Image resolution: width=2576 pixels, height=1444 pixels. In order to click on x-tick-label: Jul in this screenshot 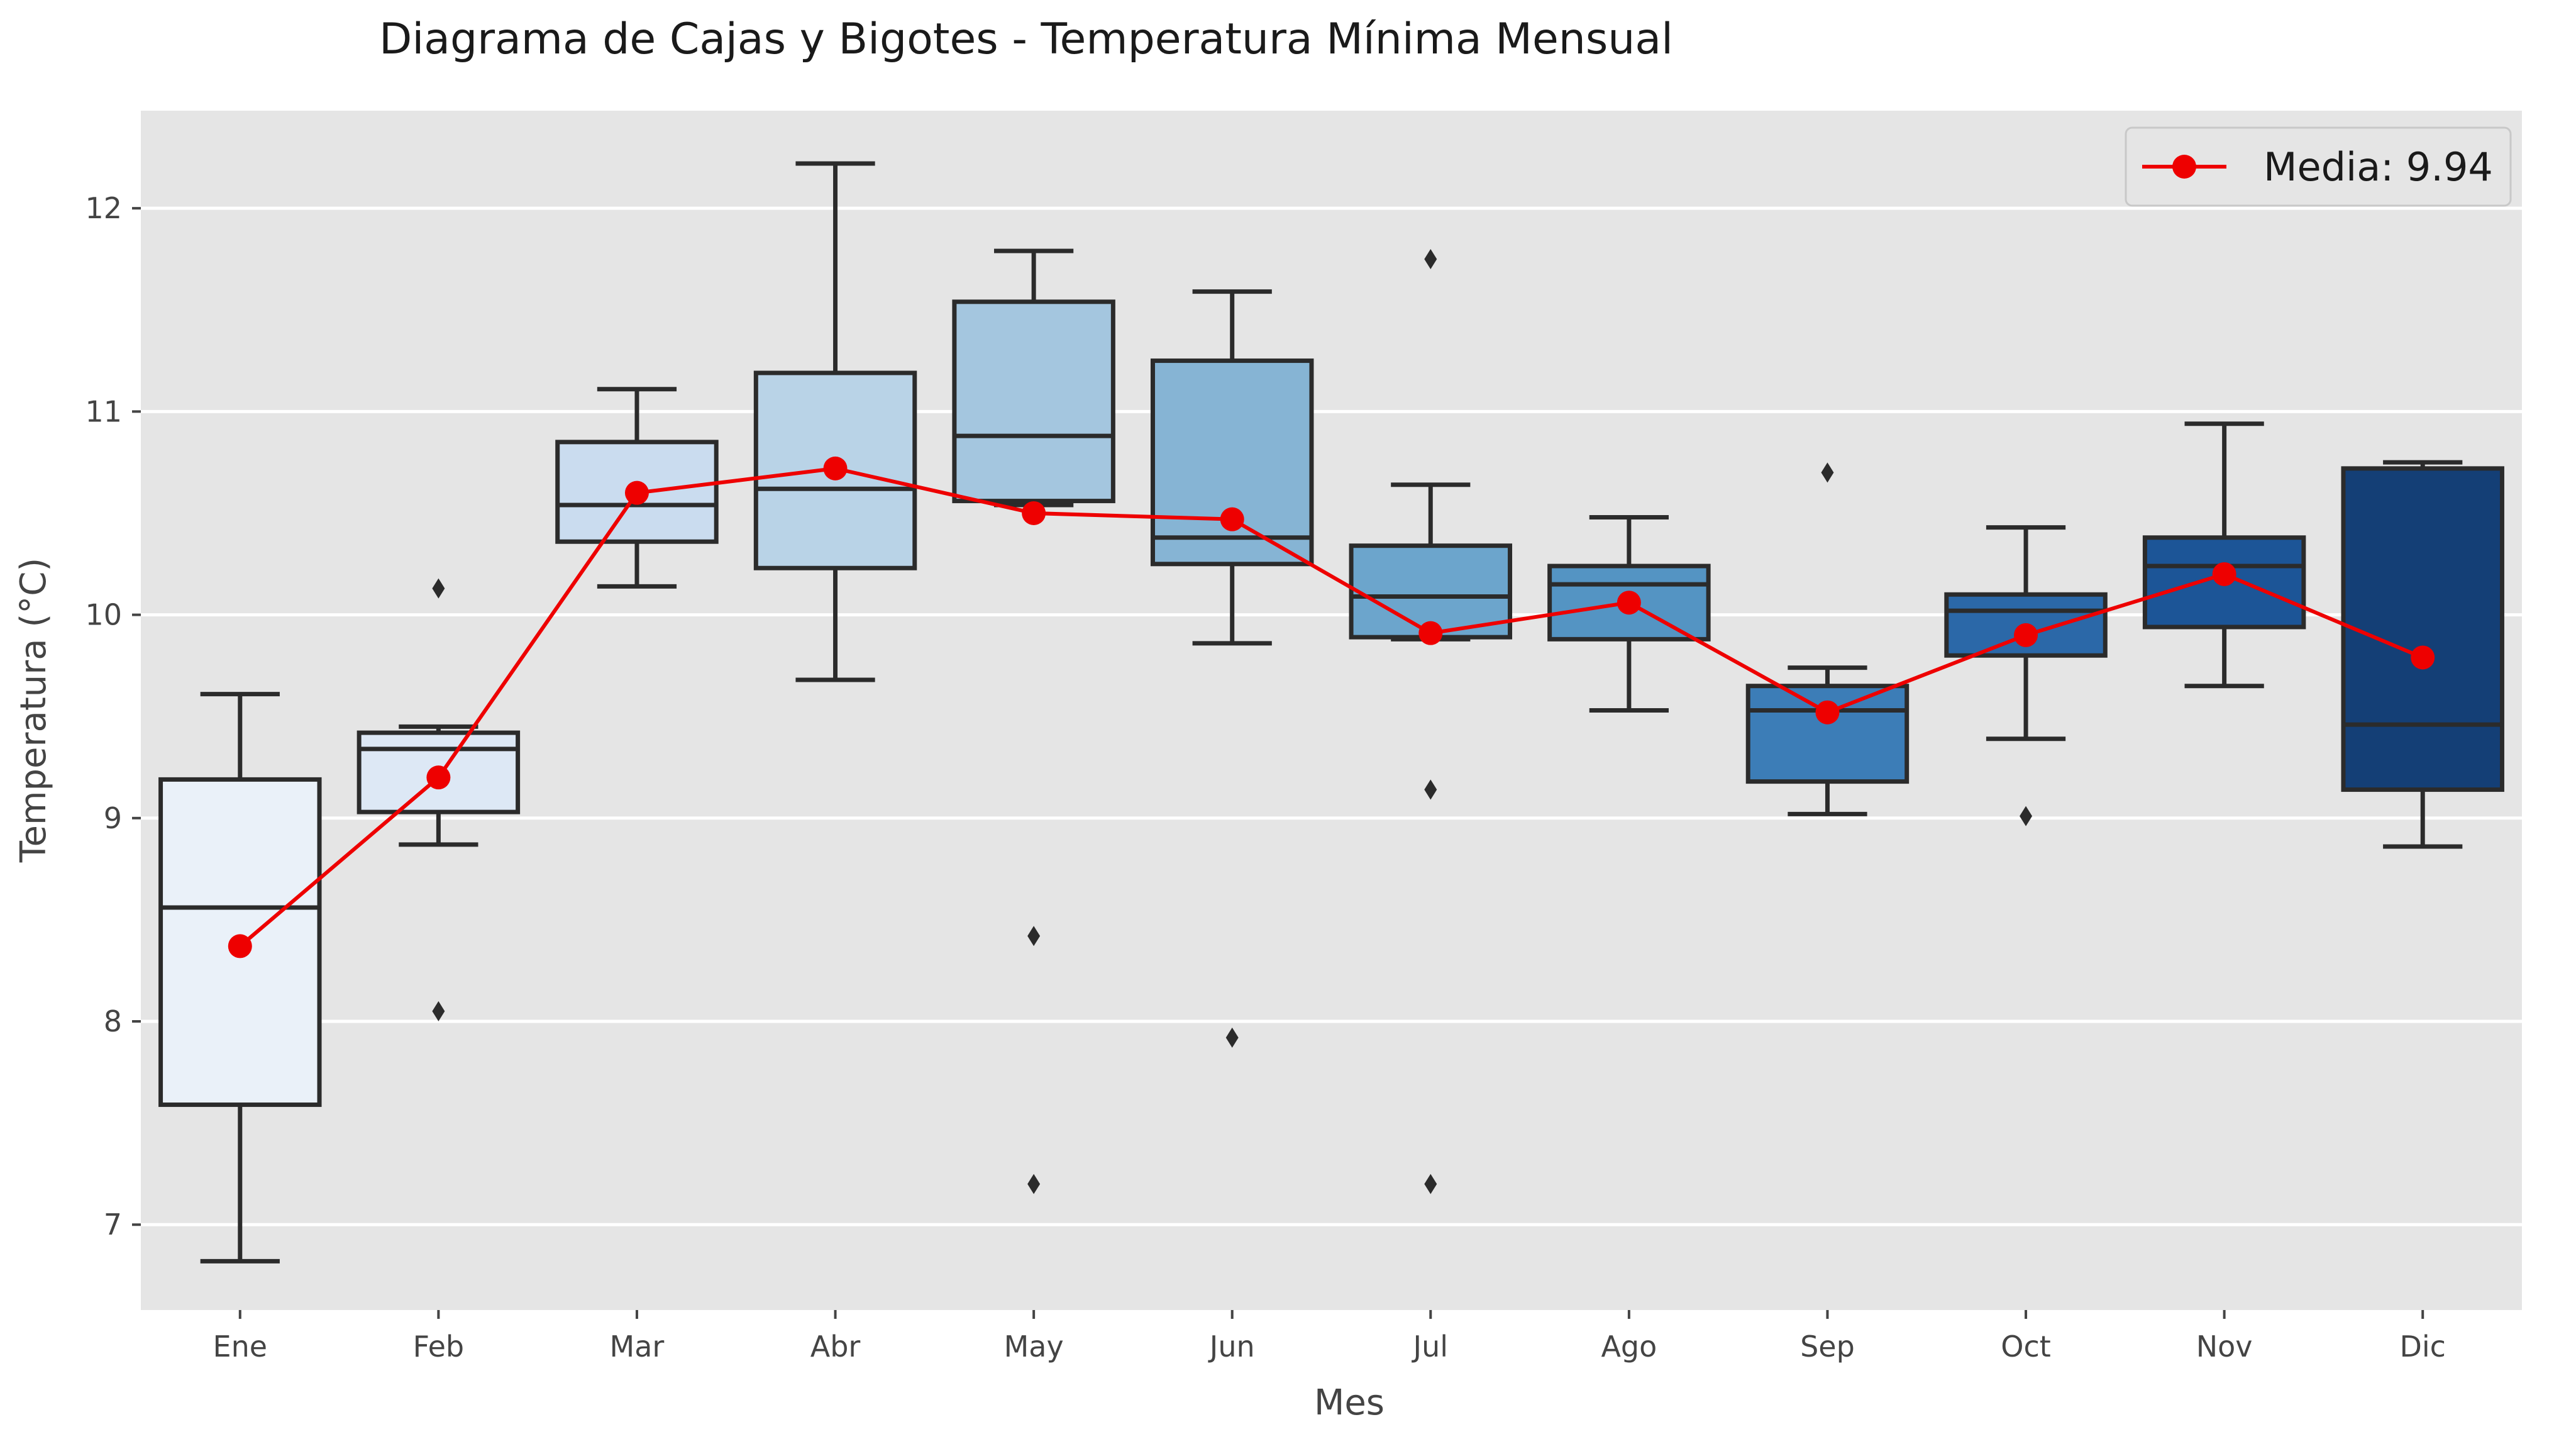, I will do `click(1430, 1346)`.